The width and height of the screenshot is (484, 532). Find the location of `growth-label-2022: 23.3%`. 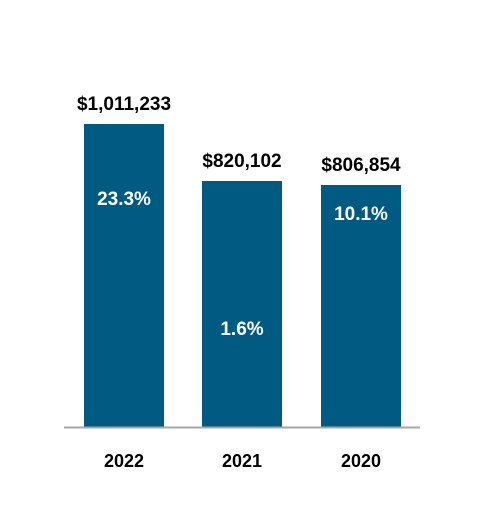

growth-label-2022: 23.3% is located at coordinates (124, 199).